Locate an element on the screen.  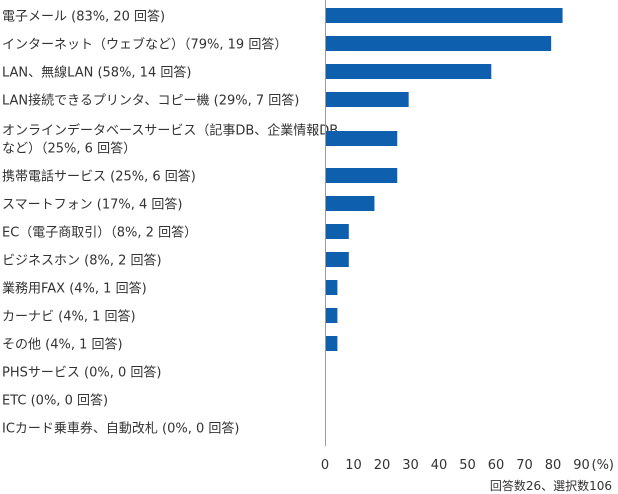
category-label-line: スマートフォン (17%, 4 回答) is located at coordinates (92, 205).